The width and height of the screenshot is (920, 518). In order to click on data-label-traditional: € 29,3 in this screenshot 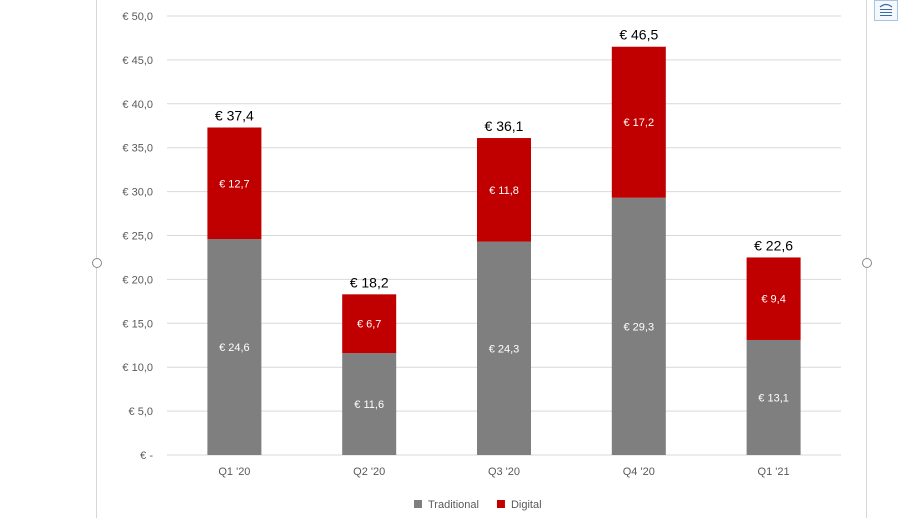, I will do `click(639, 327)`.